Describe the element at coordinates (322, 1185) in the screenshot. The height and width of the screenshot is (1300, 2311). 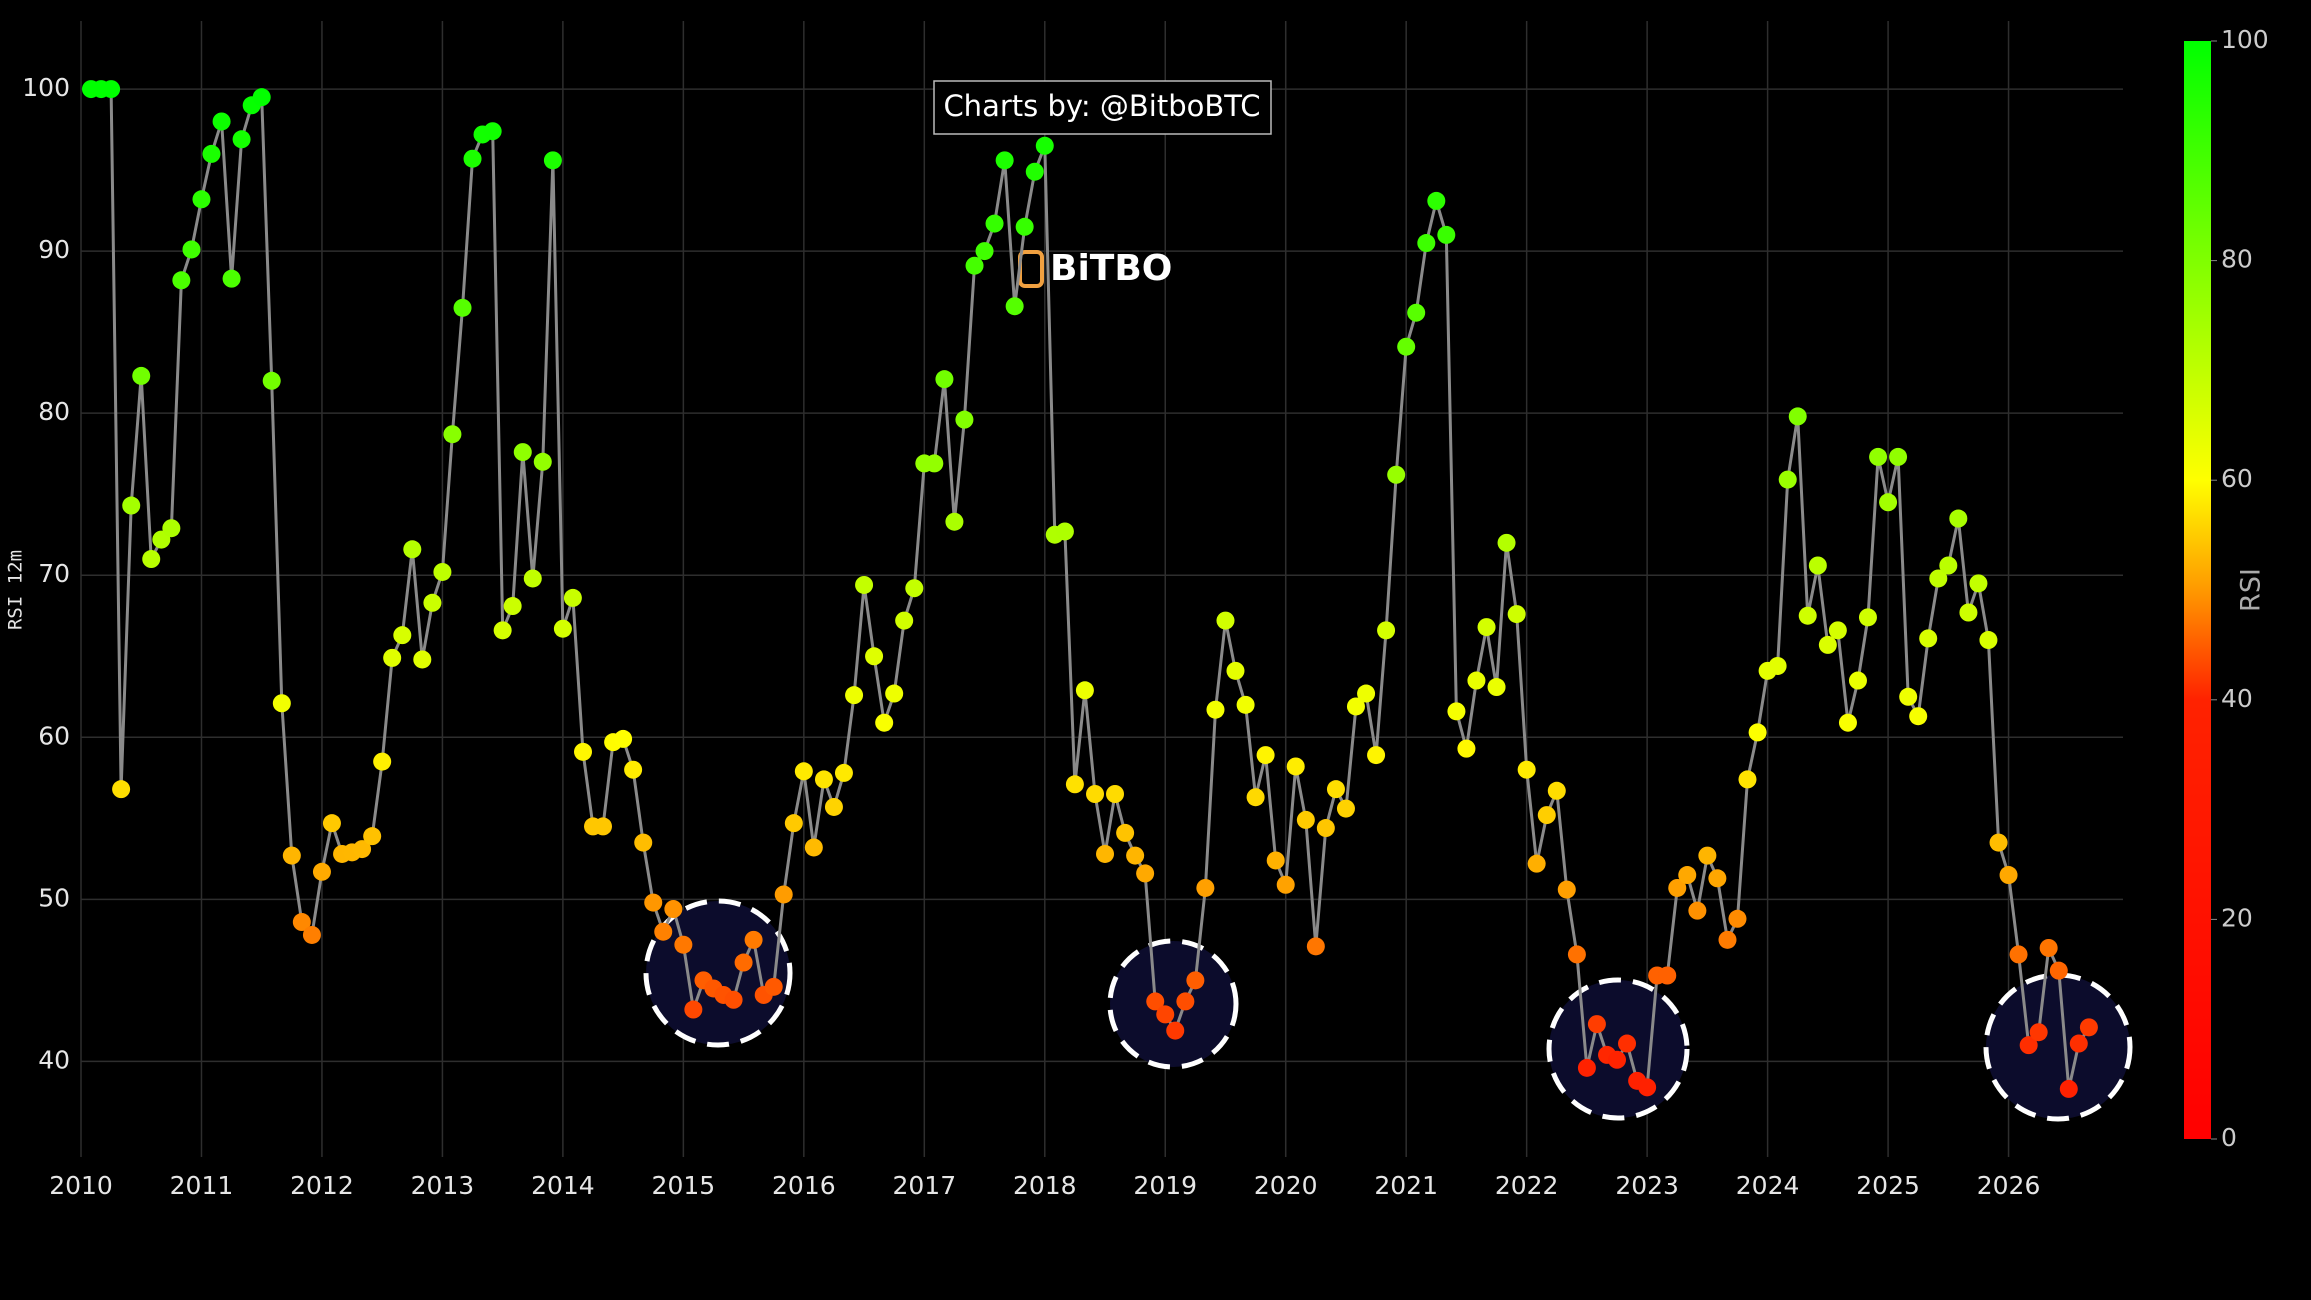
I see `x-tick-label: 2012` at that location.